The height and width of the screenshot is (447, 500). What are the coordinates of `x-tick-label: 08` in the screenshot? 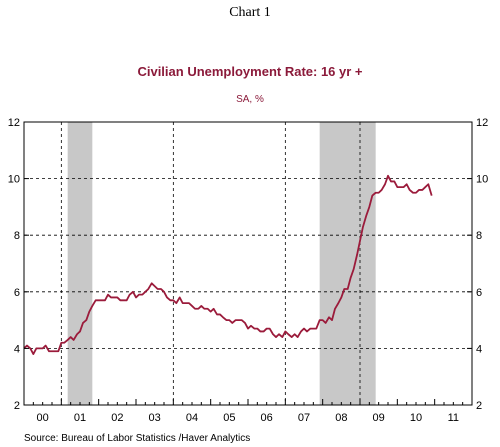 It's located at (341, 418).